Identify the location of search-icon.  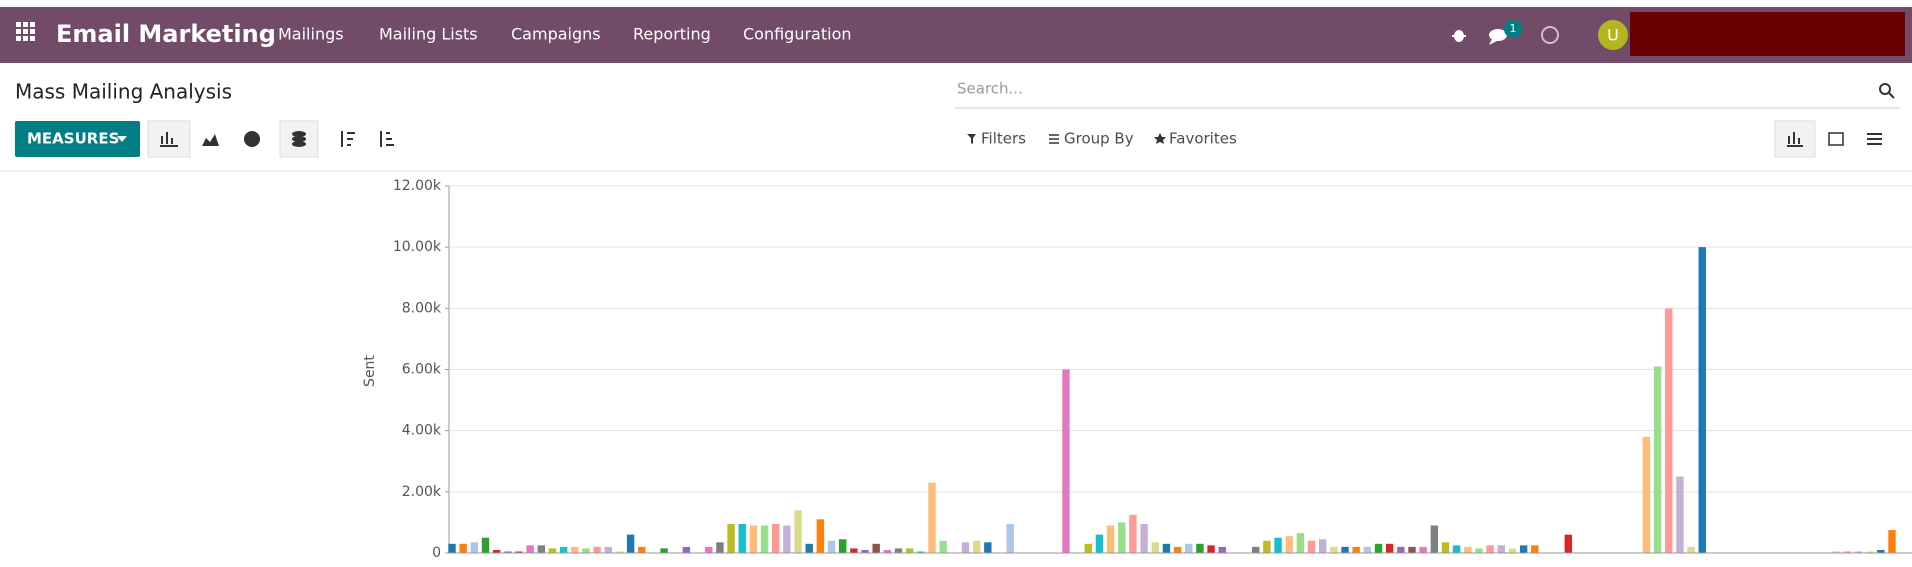
(1887, 91).